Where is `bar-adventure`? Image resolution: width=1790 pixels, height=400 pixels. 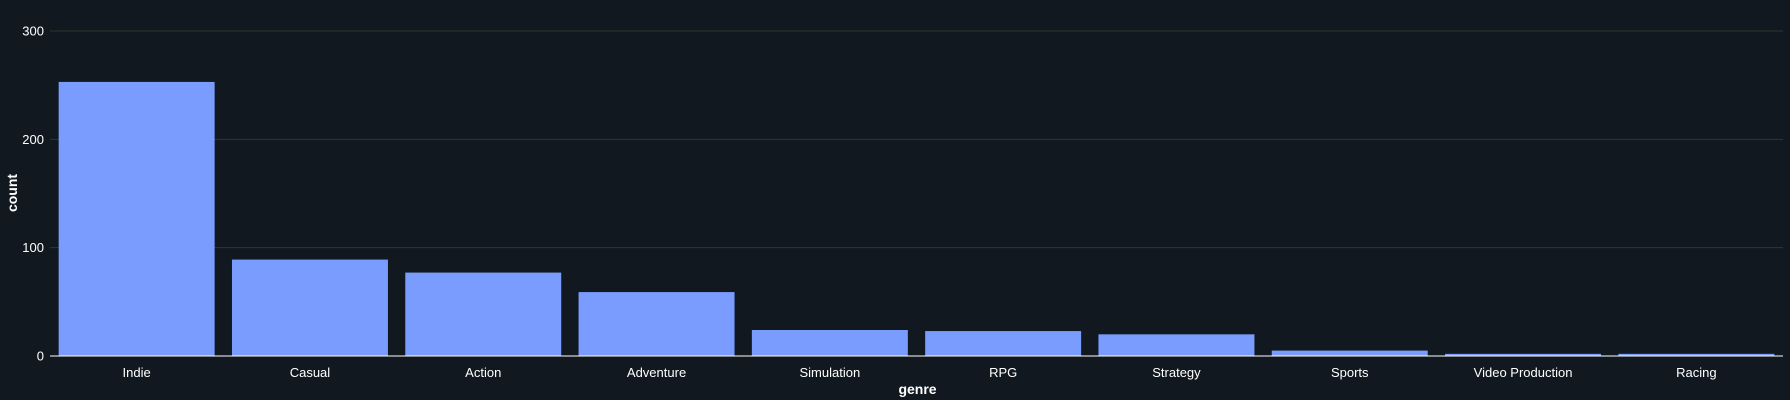 bar-adventure is located at coordinates (656, 324).